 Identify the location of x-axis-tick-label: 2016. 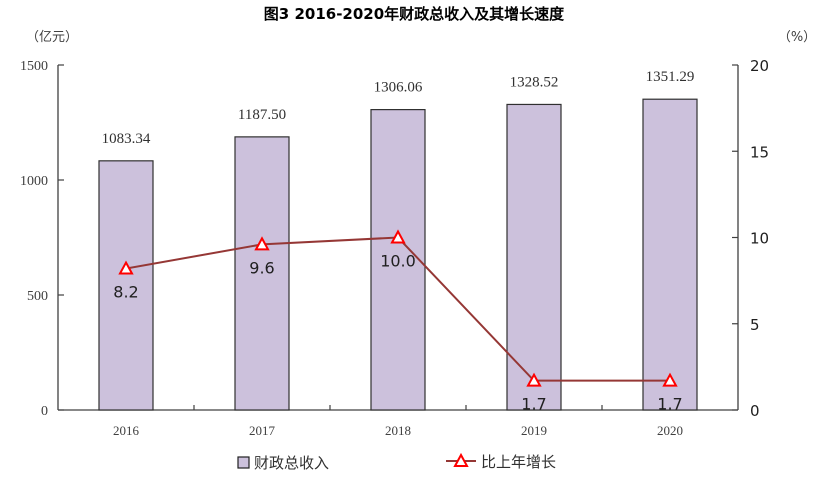
(126, 430).